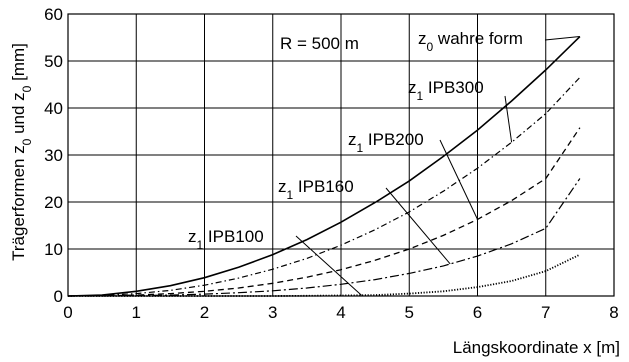 The height and width of the screenshot is (362, 629). What do you see at coordinates (290, 195) in the screenshot?
I see `annotation-ipb160-sub: 1` at bounding box center [290, 195].